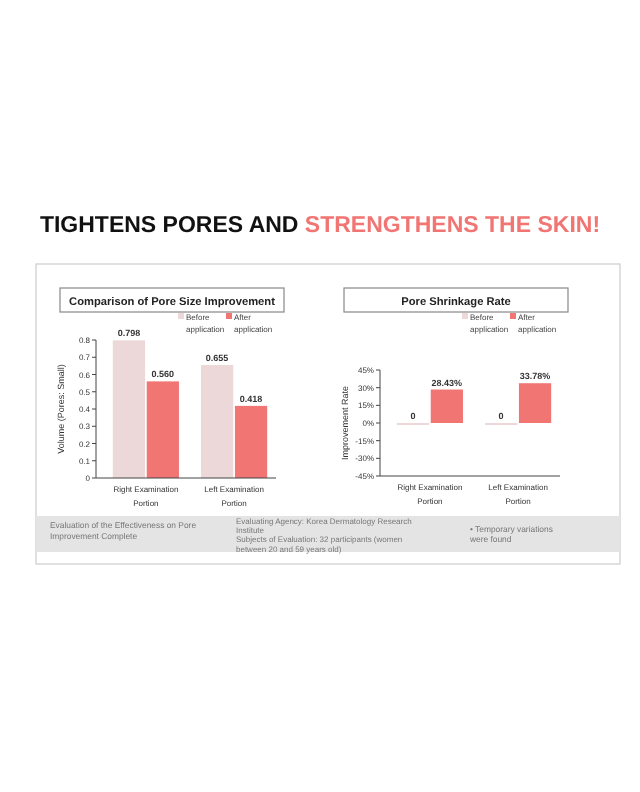 Image resolution: width=640 pixels, height=792 pixels. What do you see at coordinates (449, 226) in the screenshot?
I see `text: STRENGTHENS THE SKIN!` at bounding box center [449, 226].